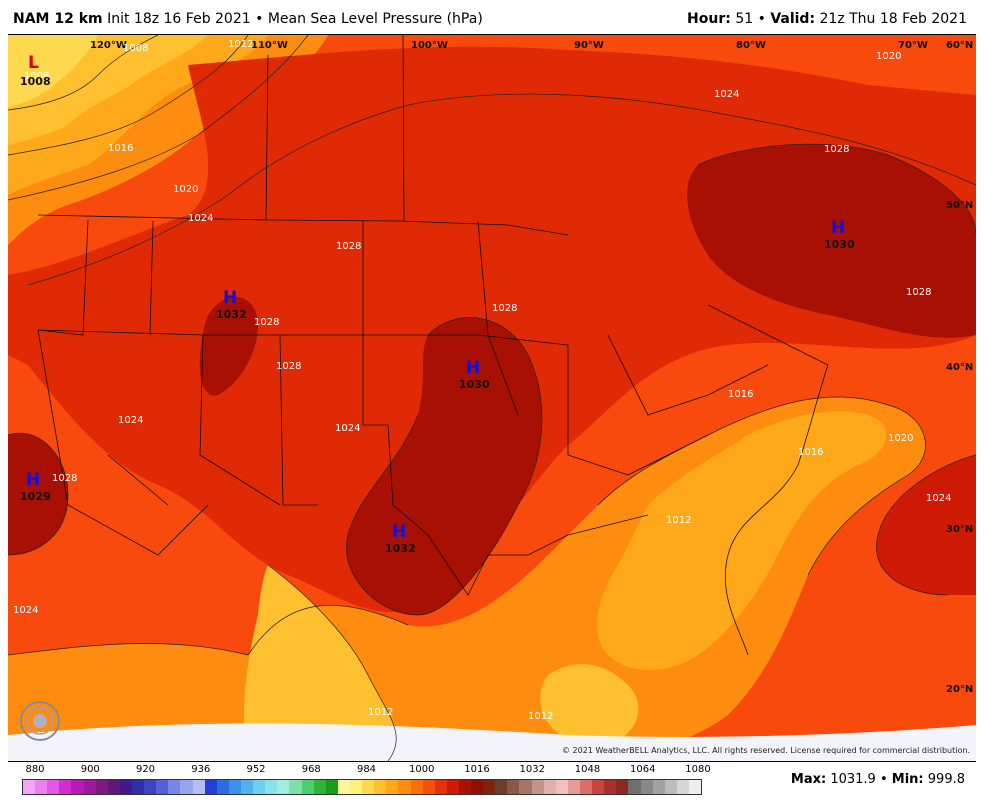 This screenshot has height=808, width=984. Describe the element at coordinates (269, 45) in the screenshot. I see `lon-label-110w: 110°W` at that location.